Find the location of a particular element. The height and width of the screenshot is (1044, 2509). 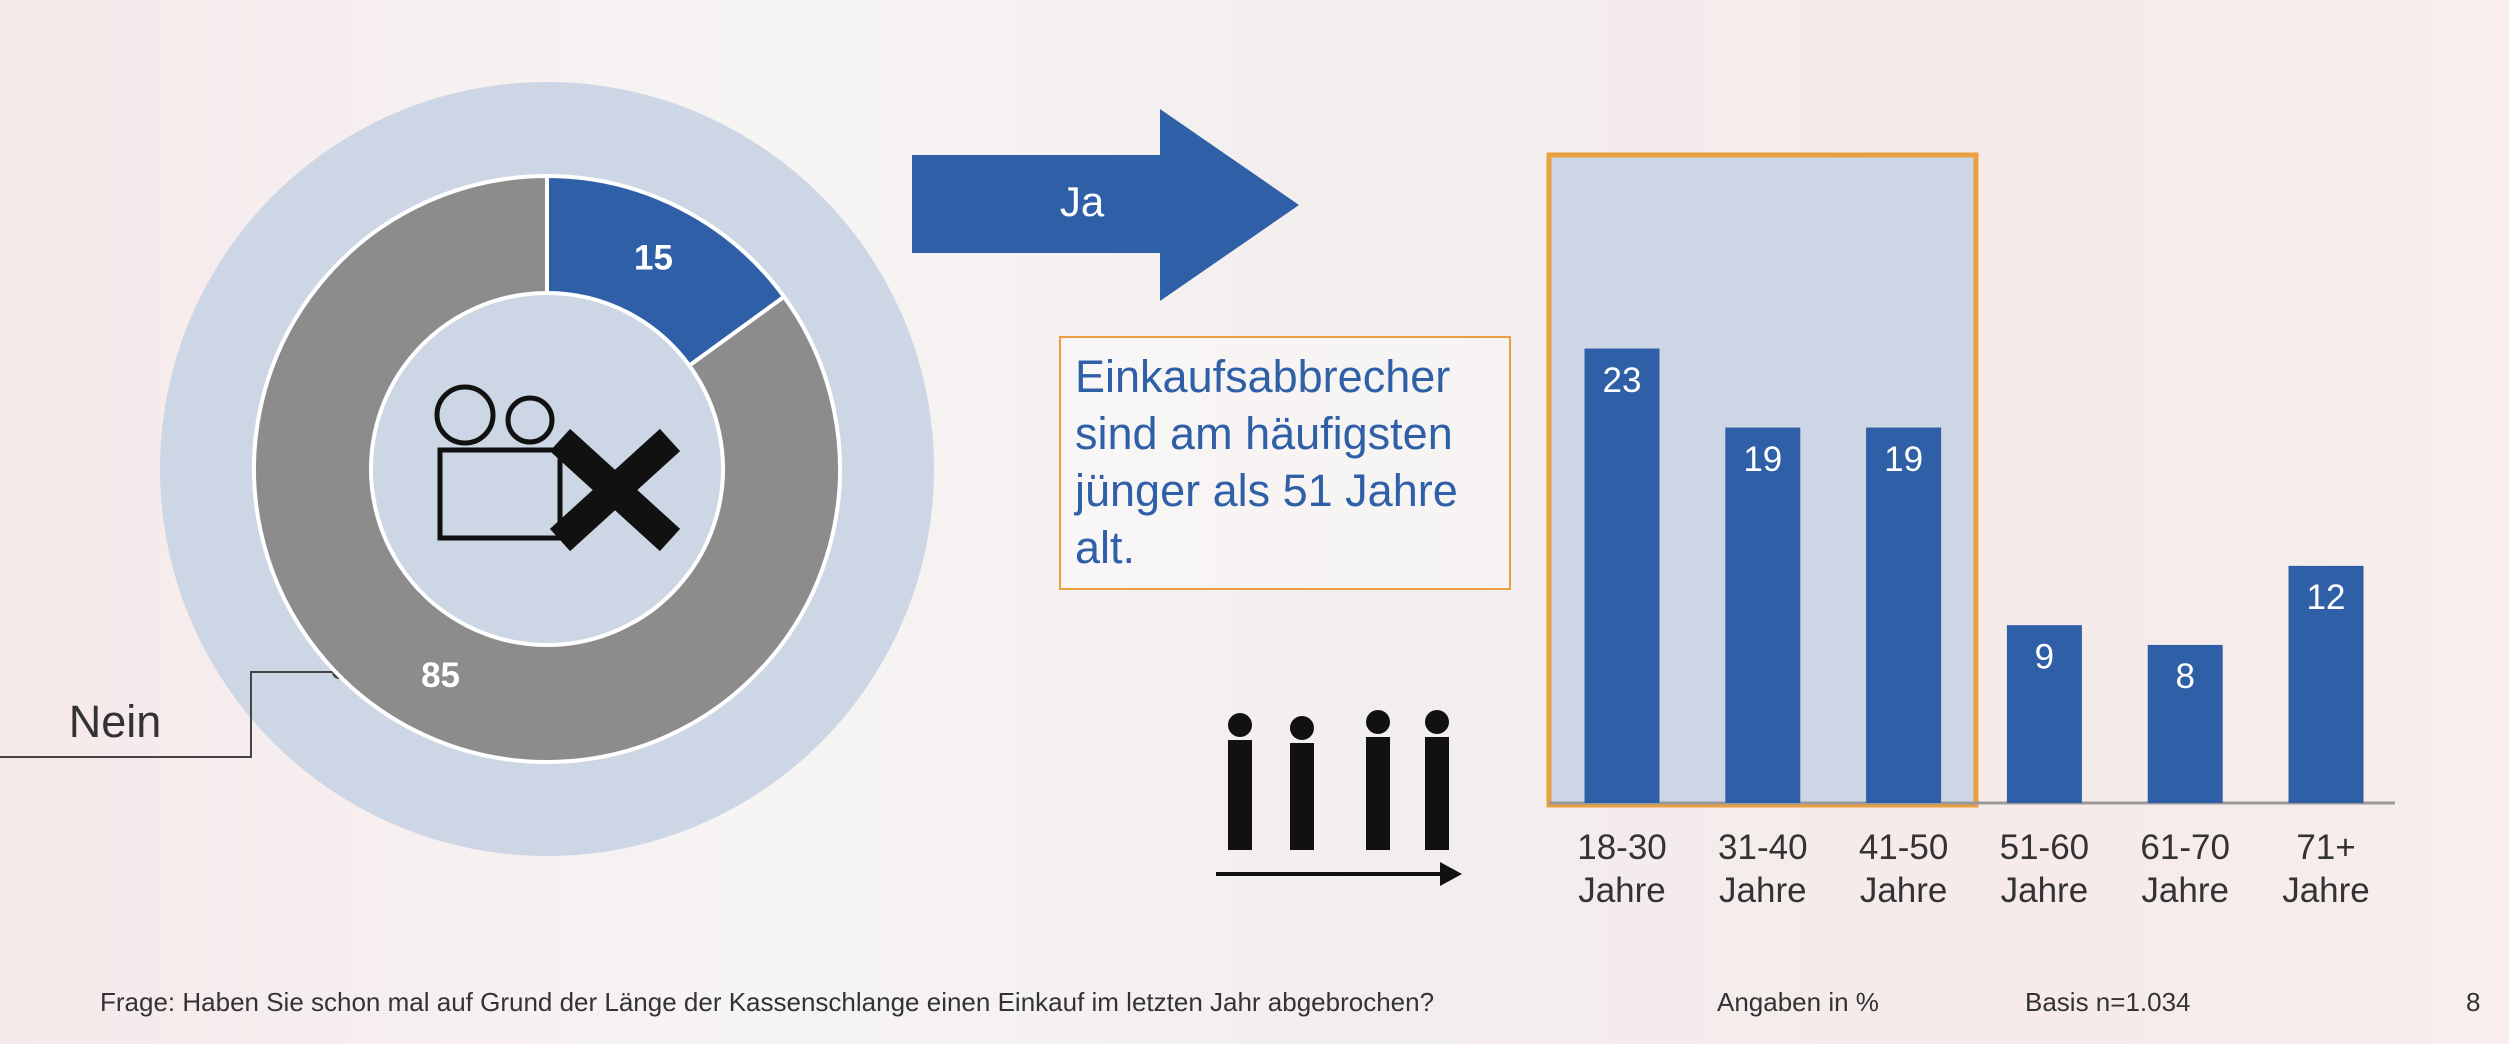

x-tick-label: 61-70 Jahre is located at coordinates (2185, 869).